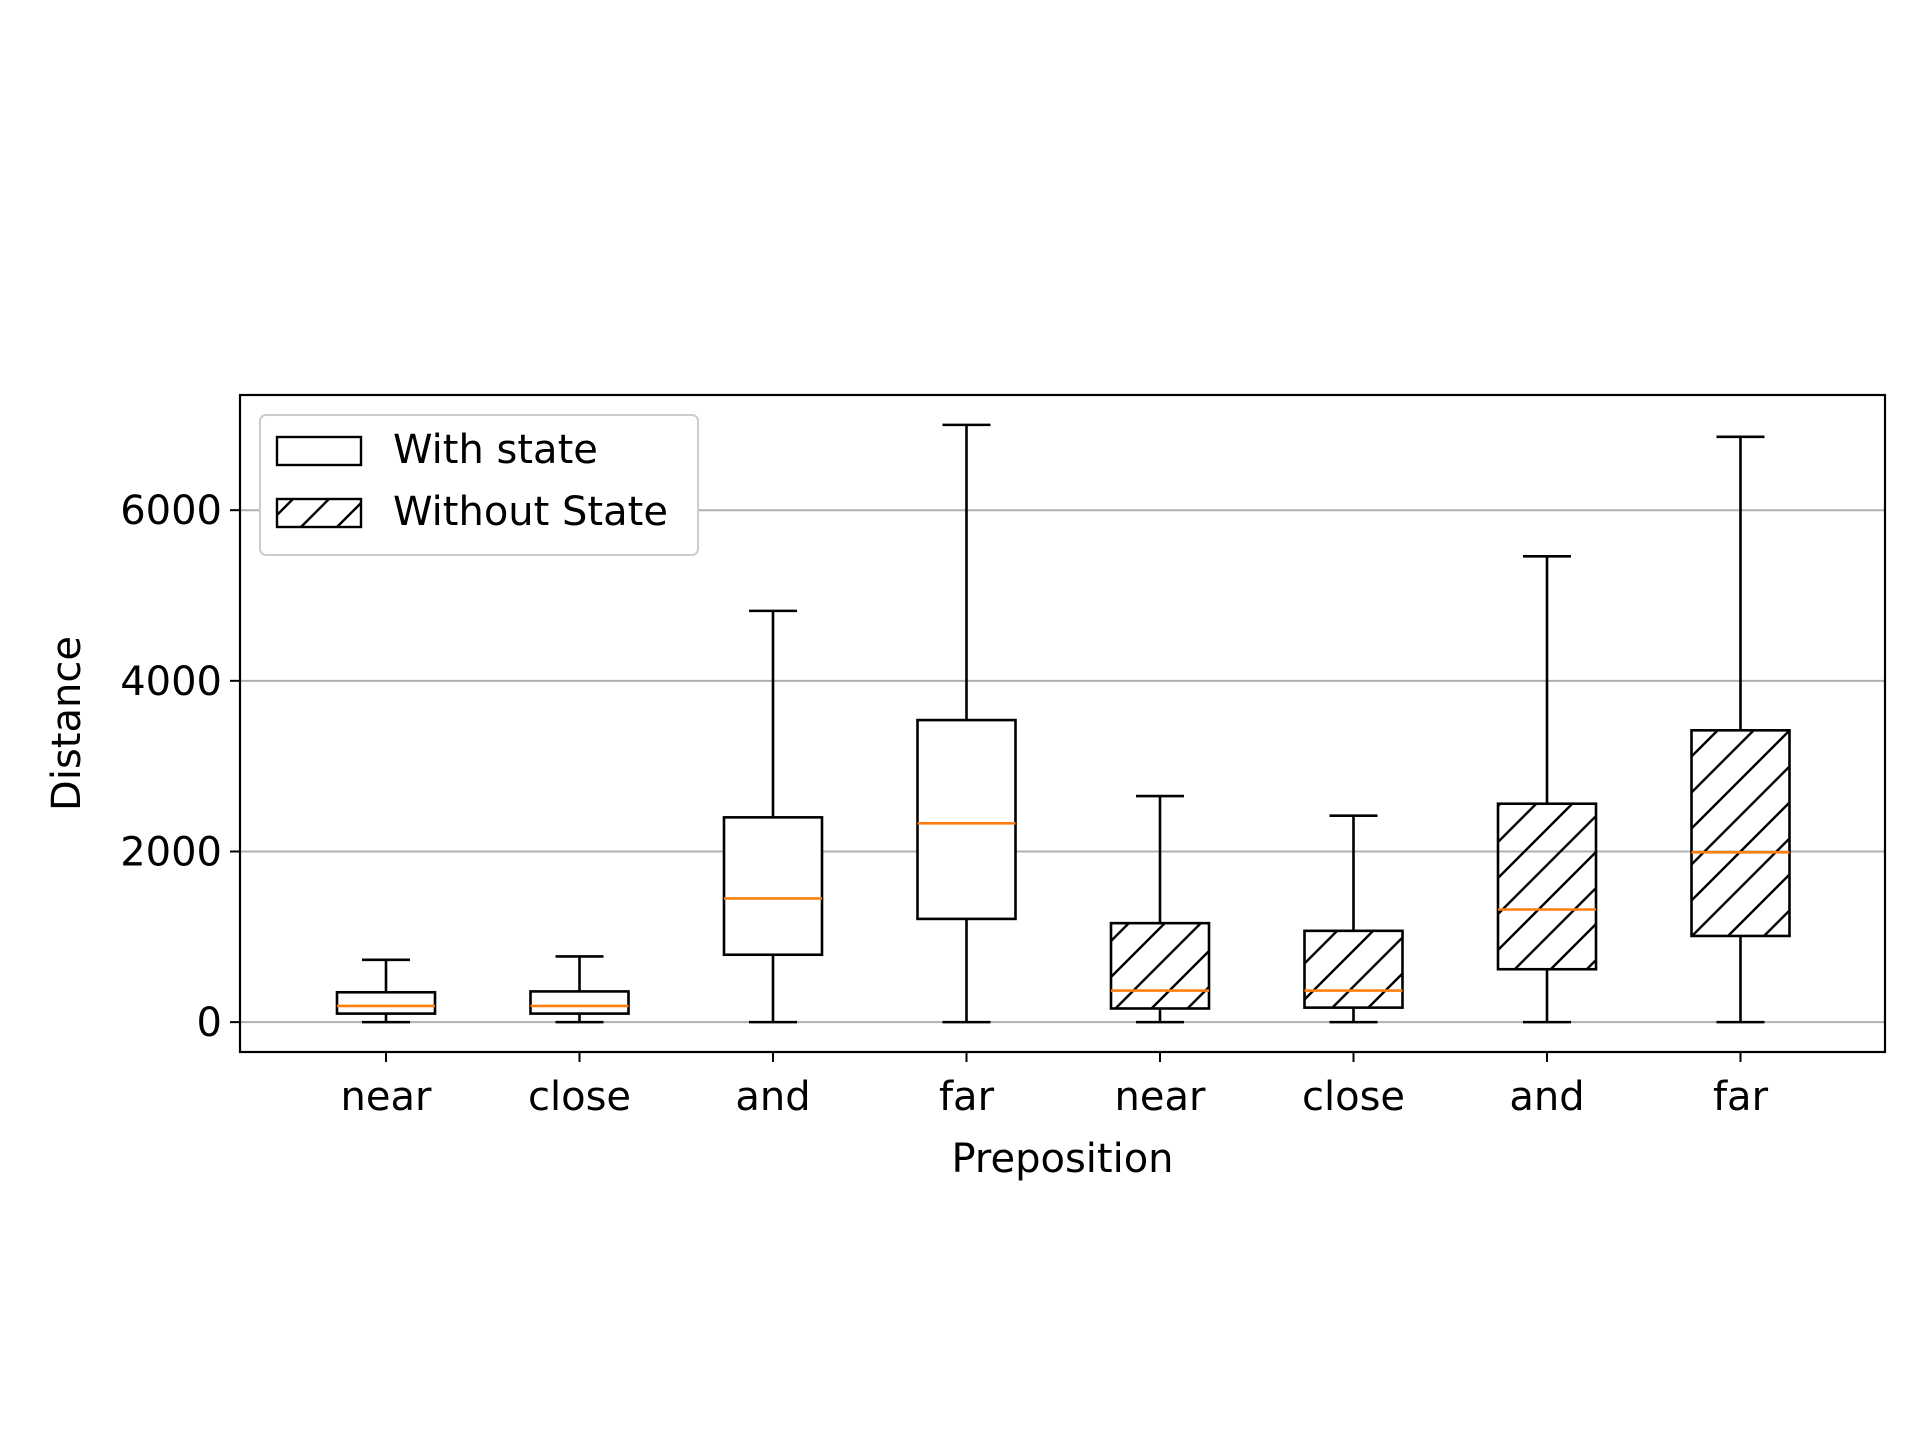 The image size is (1920, 1444). I want to click on y-tick-label: 0, so click(209, 1023).